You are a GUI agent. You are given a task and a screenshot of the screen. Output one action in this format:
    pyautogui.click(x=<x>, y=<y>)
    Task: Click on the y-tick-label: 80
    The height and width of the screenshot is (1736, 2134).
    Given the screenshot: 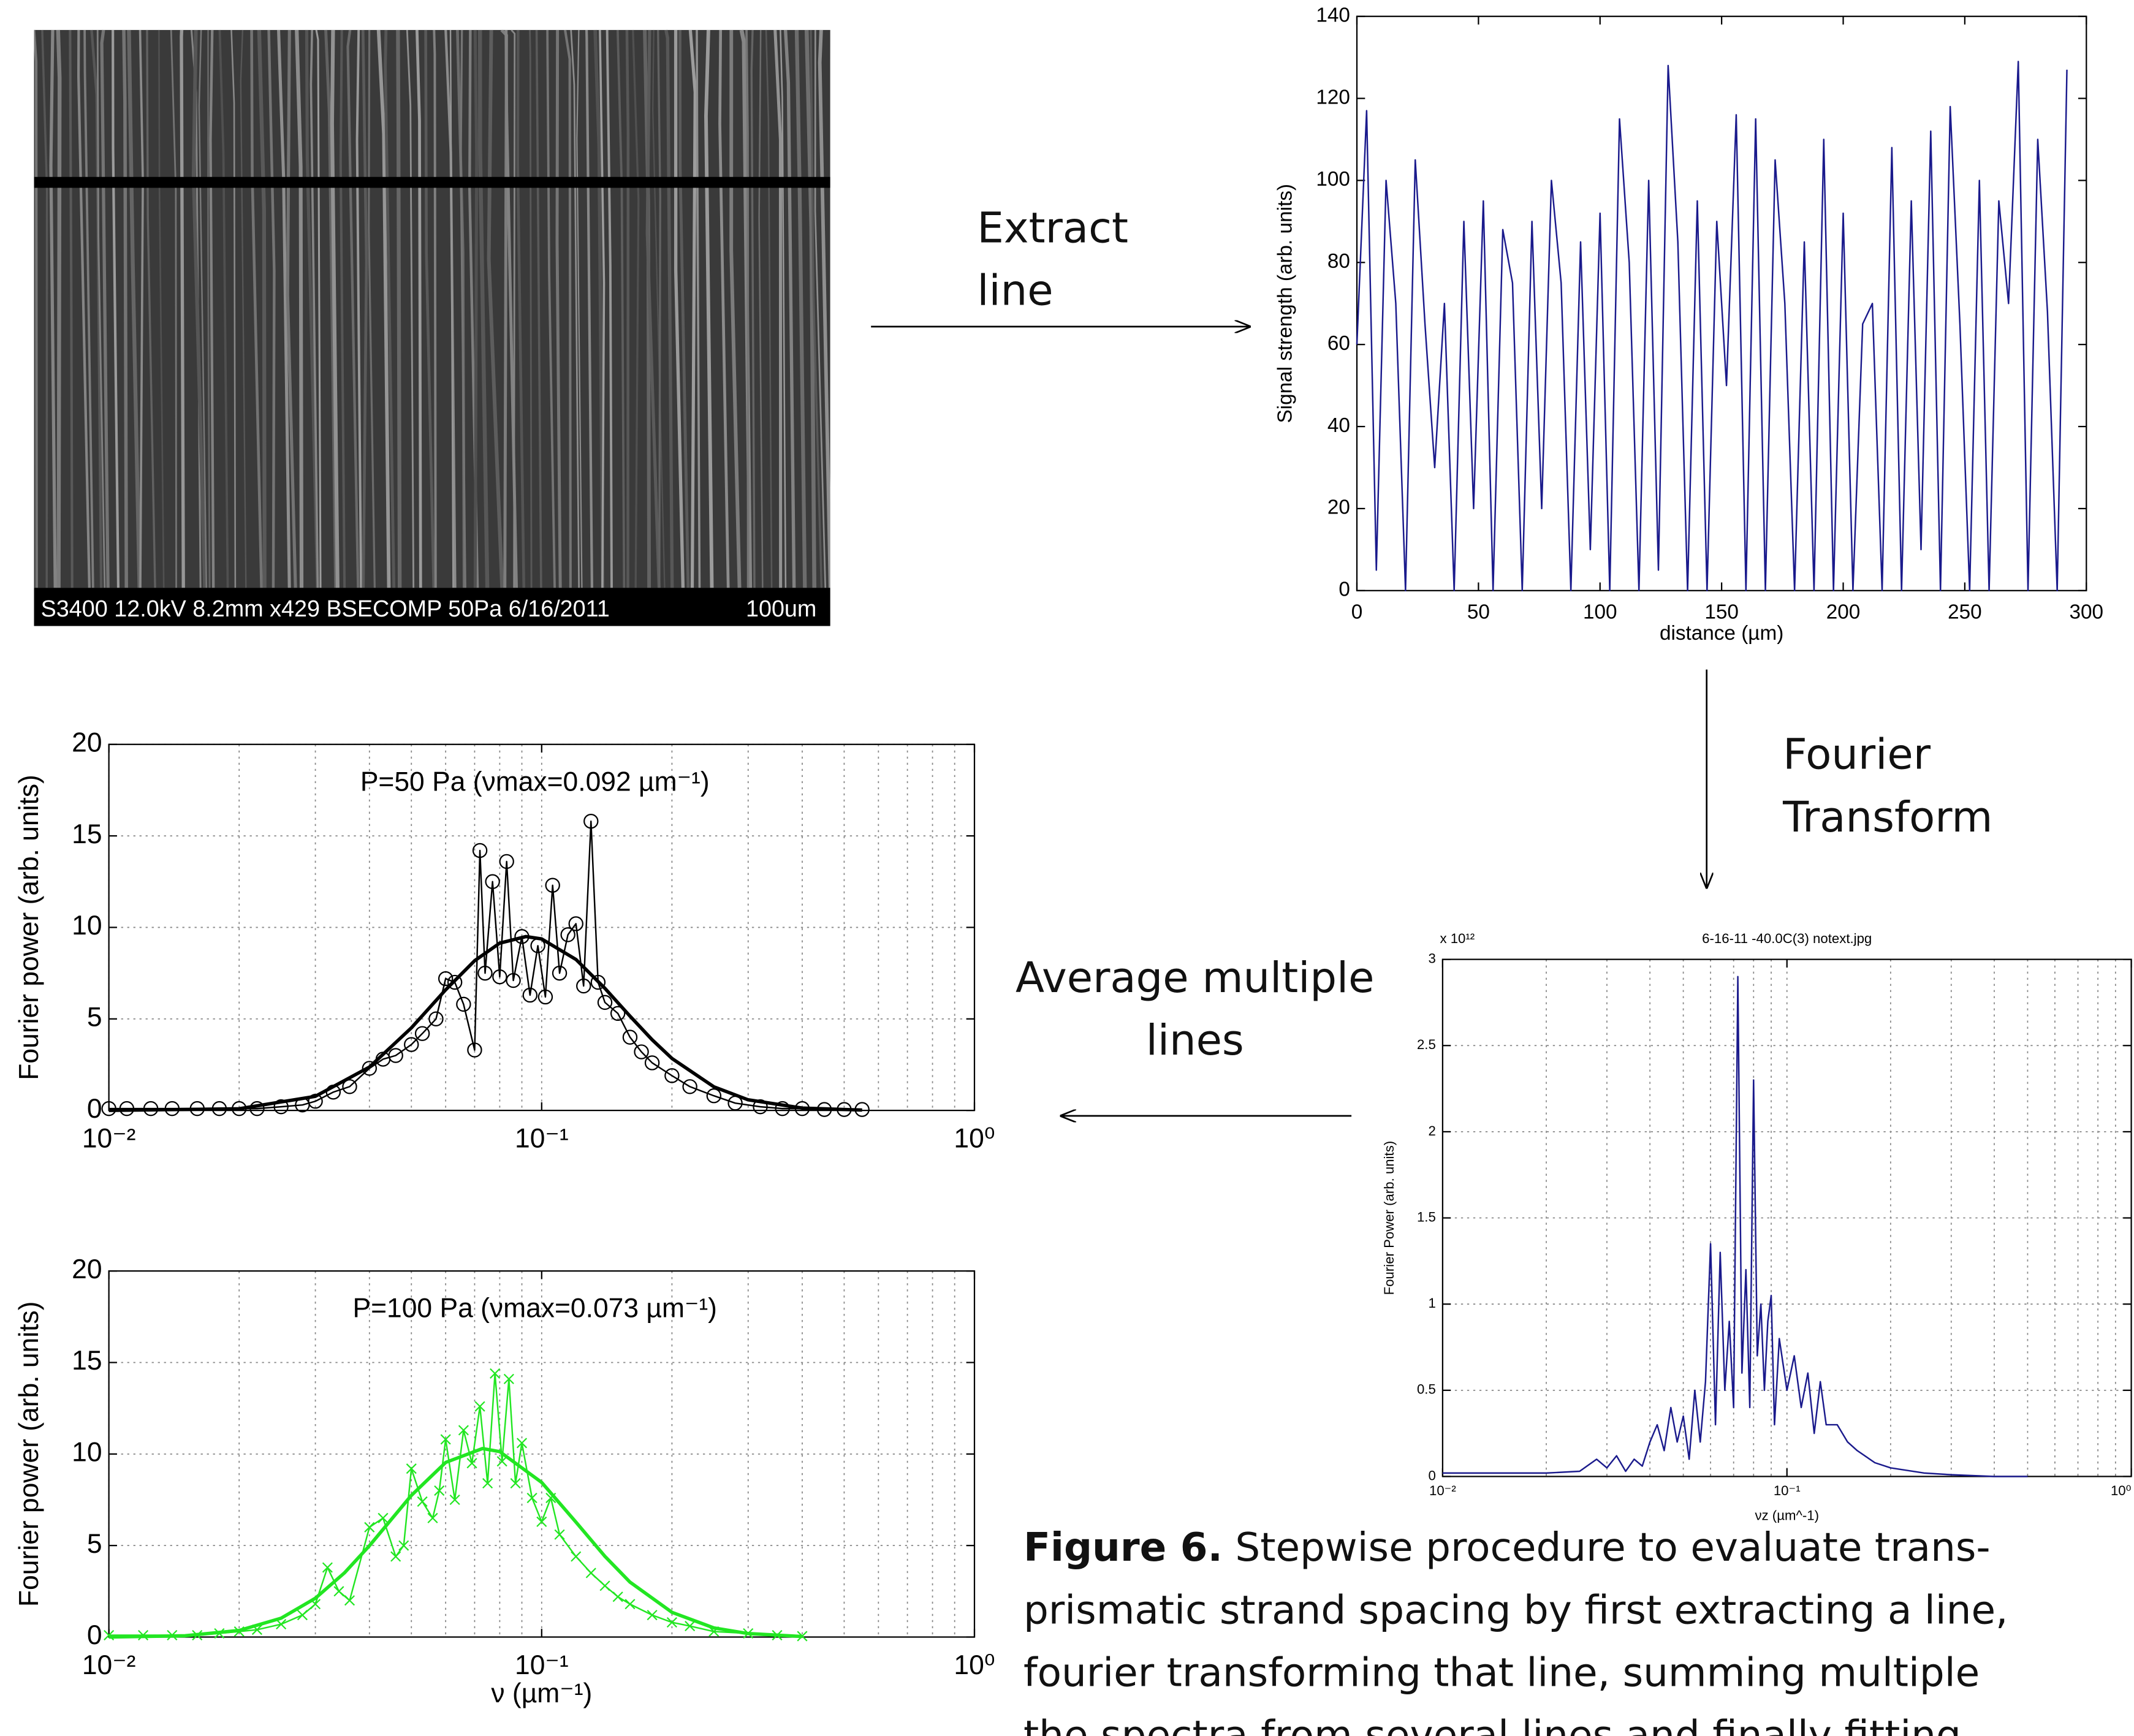 What is the action you would take?
    pyautogui.click(x=1338, y=261)
    